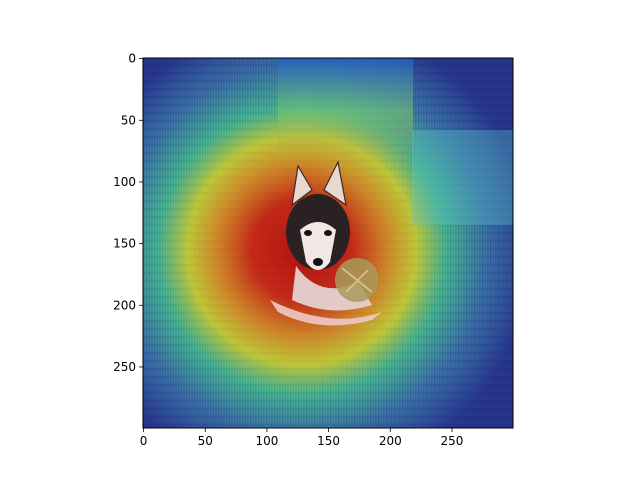 This screenshot has height=480, width=640. Describe the element at coordinates (328, 441) in the screenshot. I see `x-tick-label: 150` at that location.